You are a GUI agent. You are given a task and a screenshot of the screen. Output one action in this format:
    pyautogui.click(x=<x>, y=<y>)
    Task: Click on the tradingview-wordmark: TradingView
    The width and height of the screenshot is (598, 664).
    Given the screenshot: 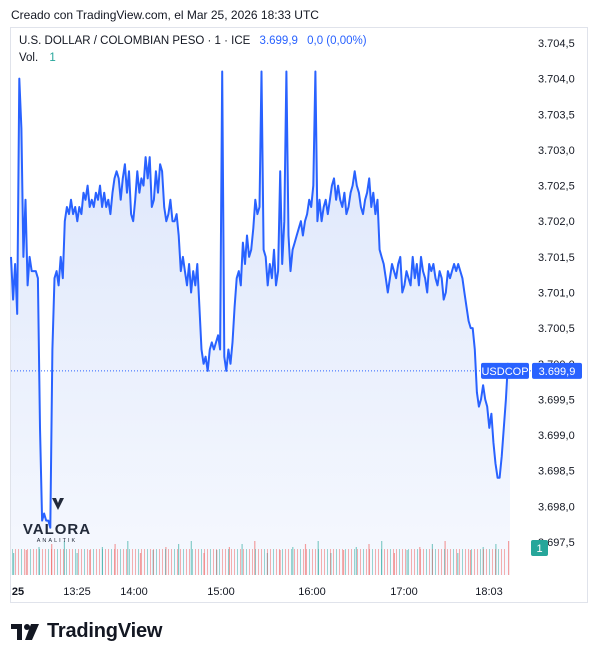 What is the action you would take?
    pyautogui.click(x=105, y=631)
    